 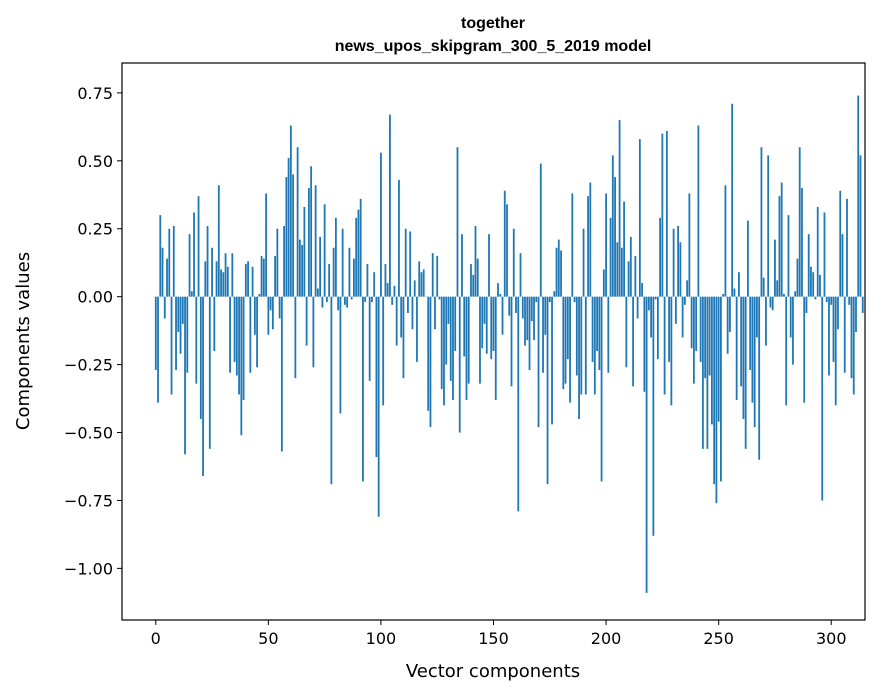 What do you see at coordinates (718, 638) in the screenshot?
I see `x-tick-label: 250` at bounding box center [718, 638].